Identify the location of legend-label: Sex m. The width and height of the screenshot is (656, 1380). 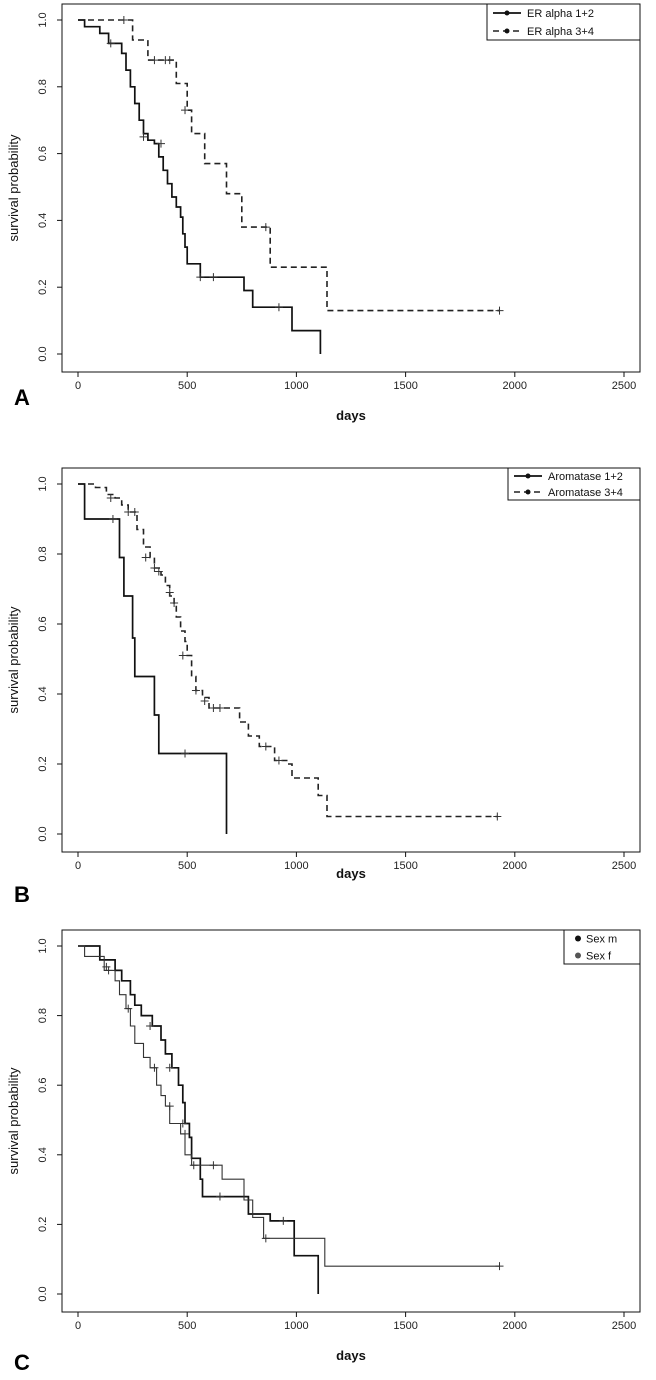
(601, 940).